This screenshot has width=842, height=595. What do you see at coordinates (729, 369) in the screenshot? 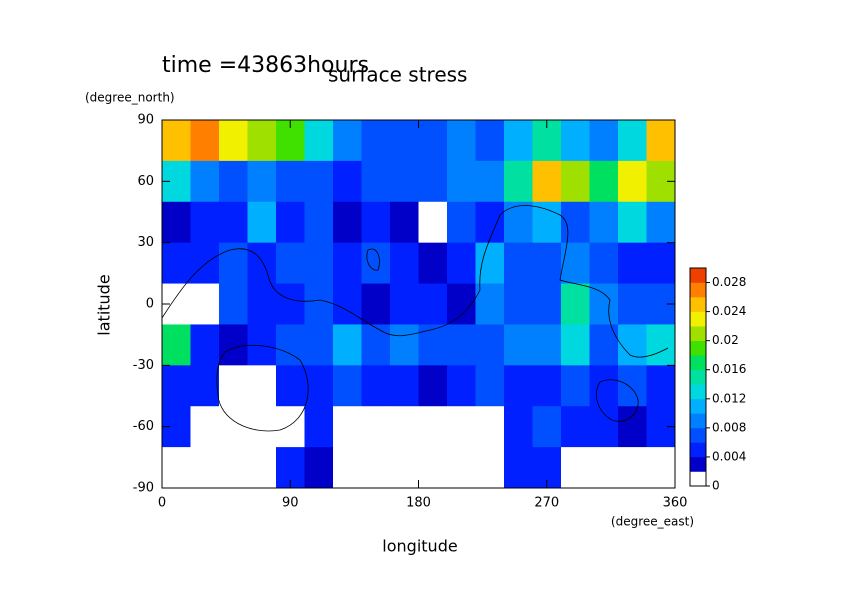
I see `colorbar-tick-label: 0.016` at bounding box center [729, 369].